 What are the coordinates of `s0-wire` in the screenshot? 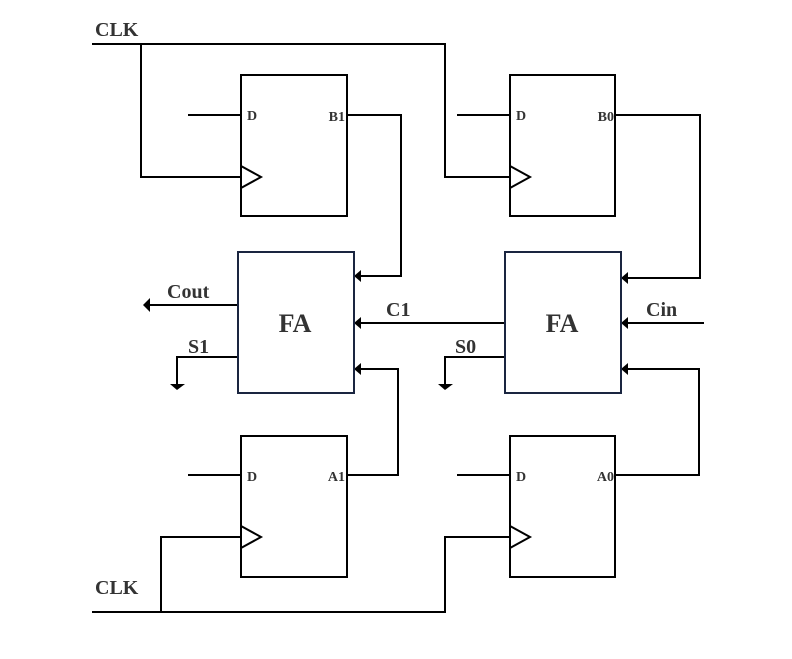 It's located at (474, 370).